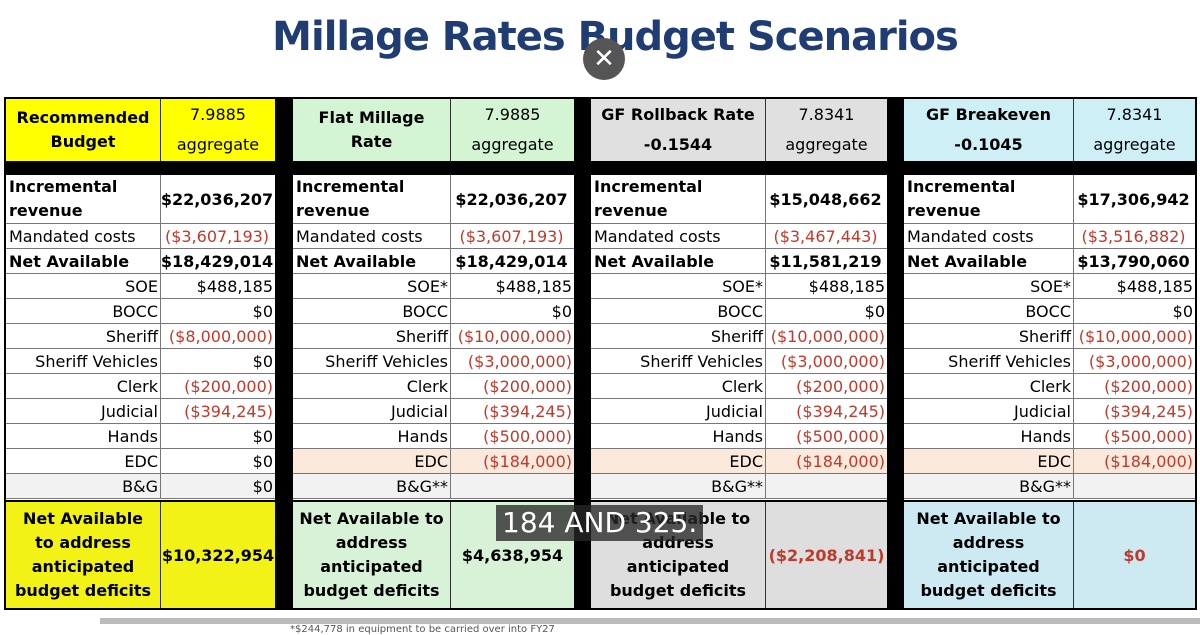 The width and height of the screenshot is (1200, 635). I want to click on scenario-name: Flat Millage Rate, so click(372, 130).